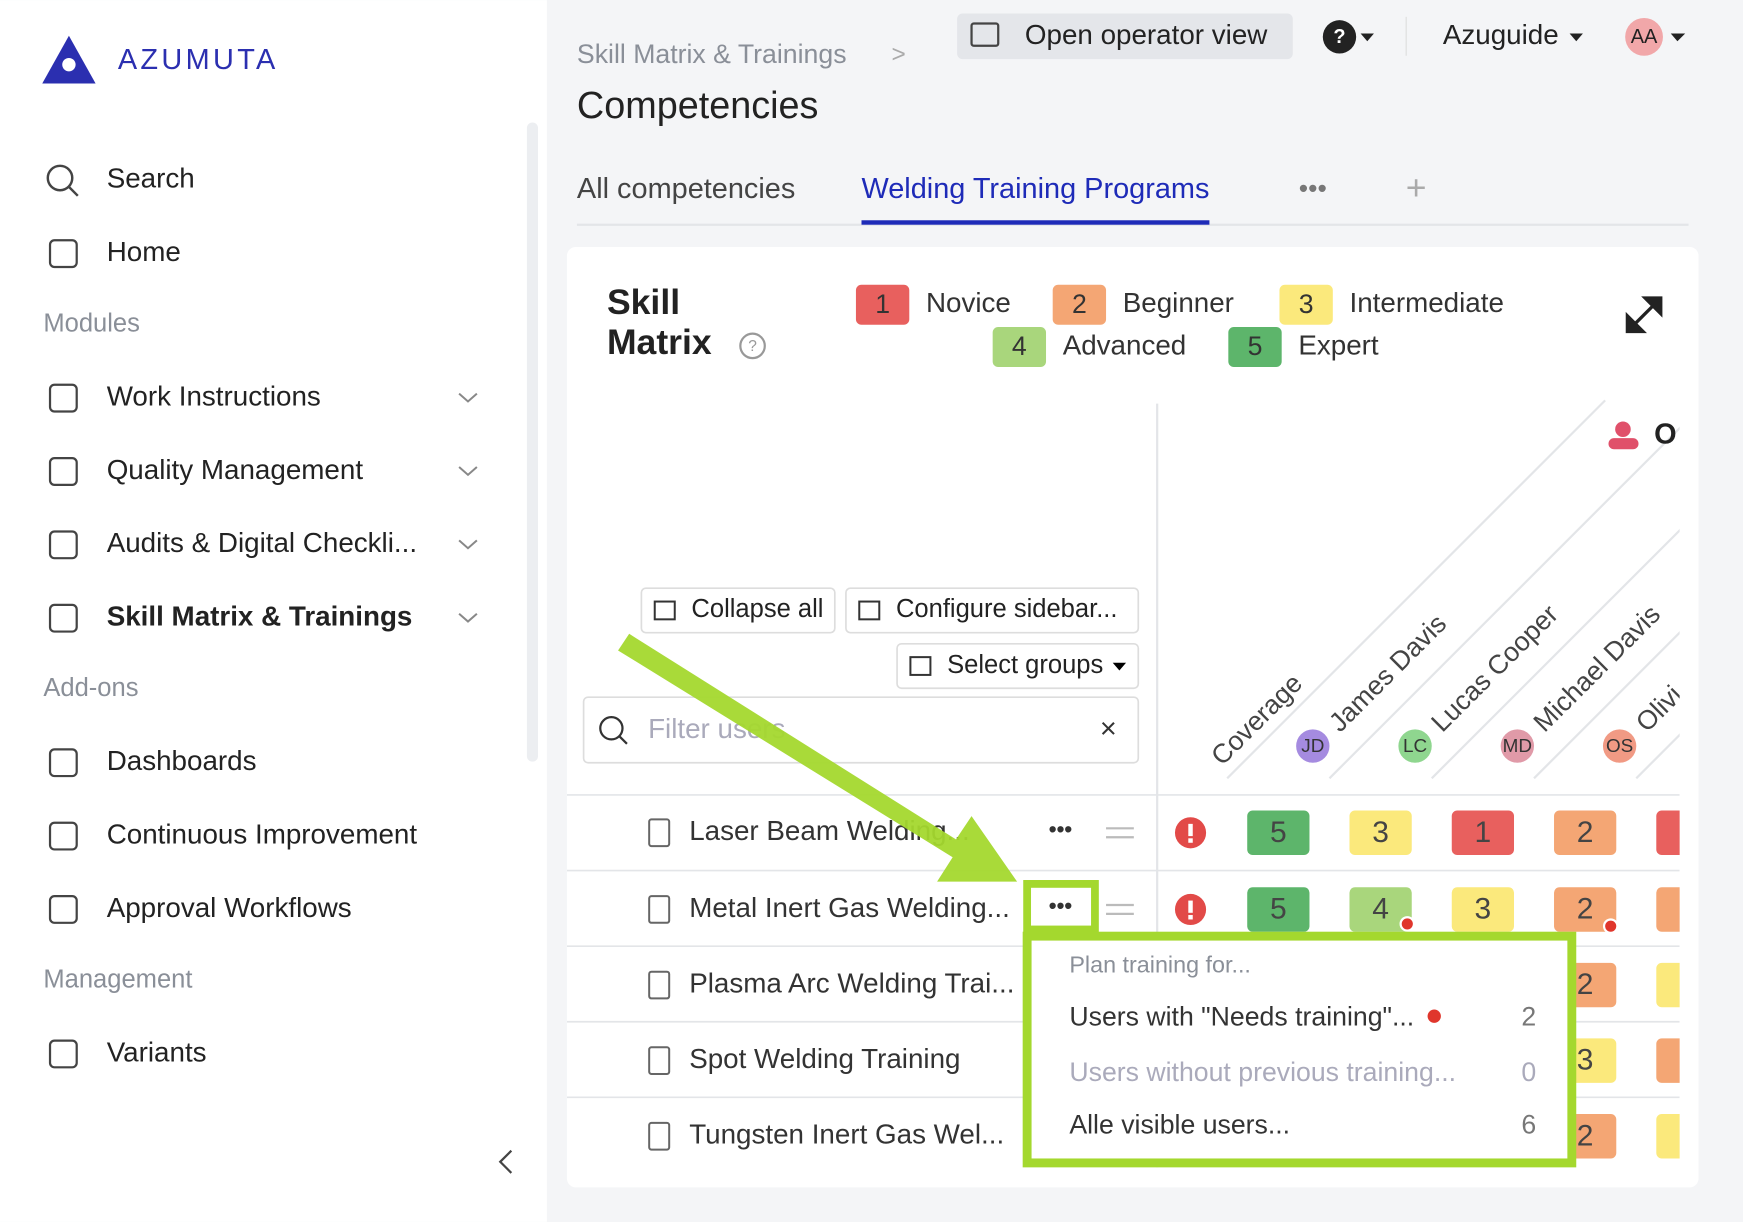  I want to click on tab-add: +, so click(1416, 188).